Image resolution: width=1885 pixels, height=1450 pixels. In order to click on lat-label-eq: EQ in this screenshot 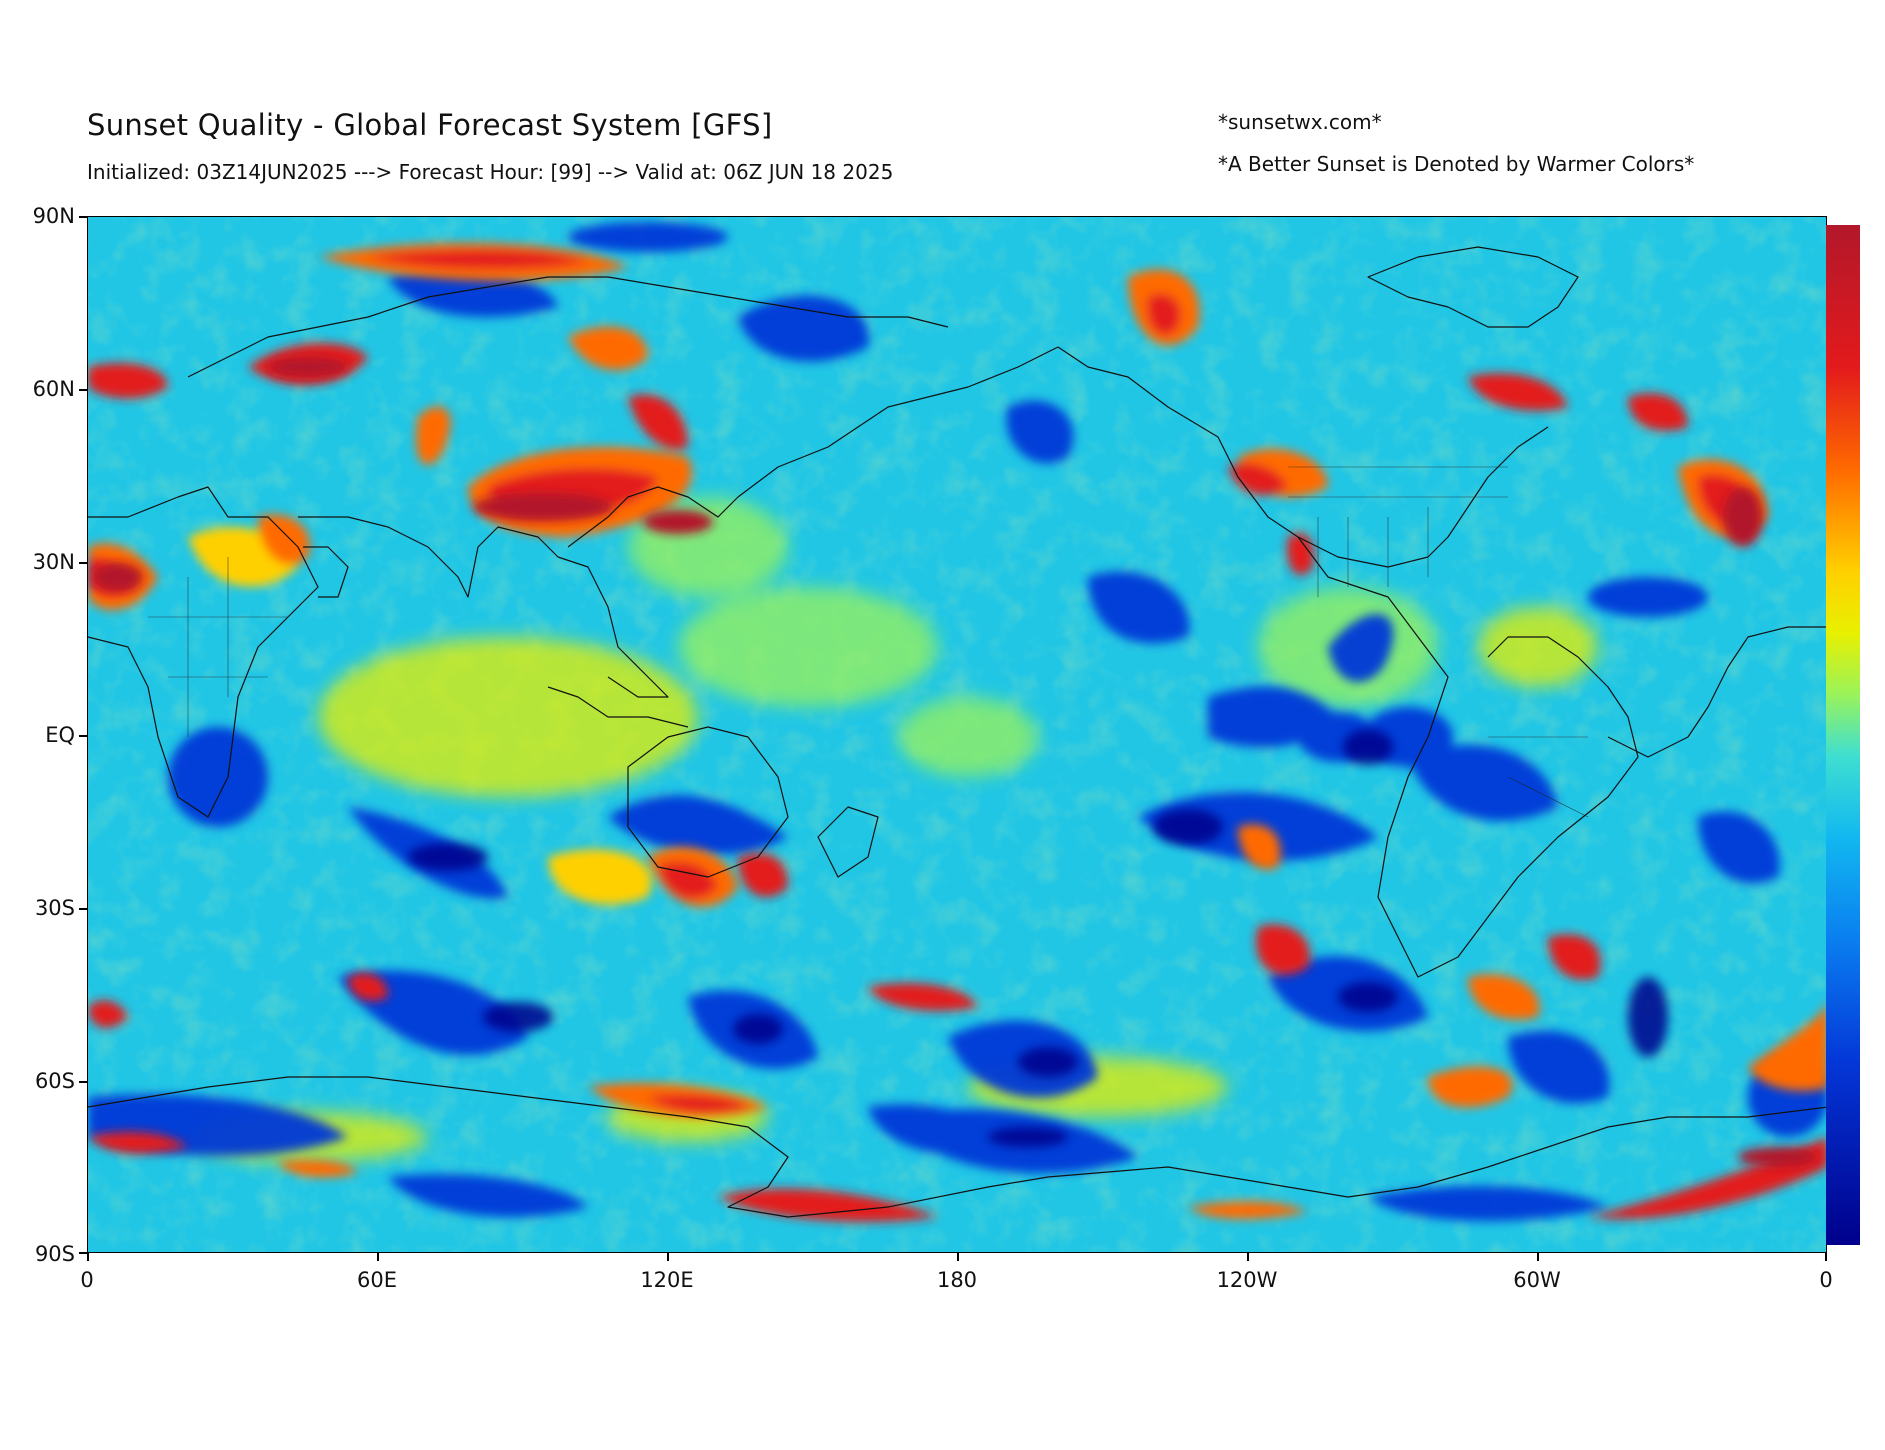, I will do `click(60, 735)`.